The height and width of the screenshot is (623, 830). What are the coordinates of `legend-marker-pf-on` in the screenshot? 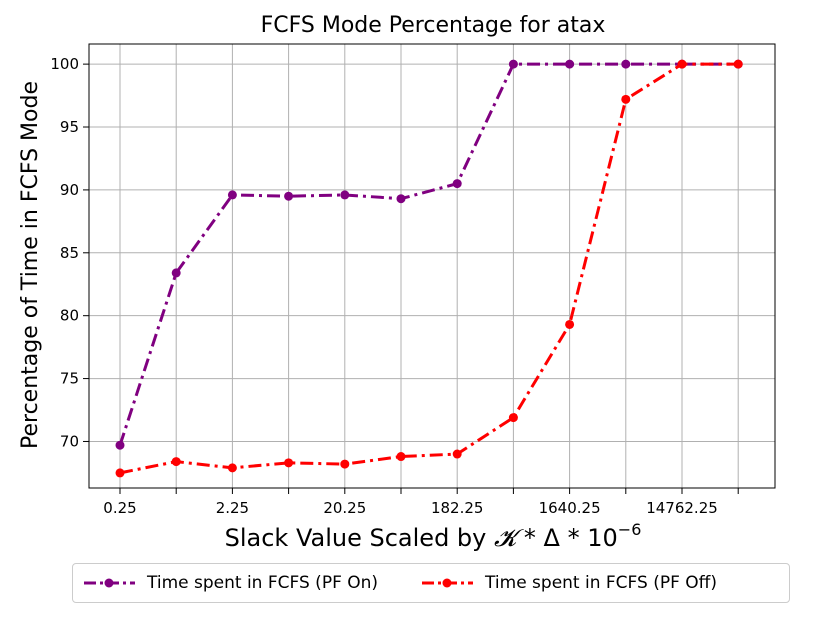 It's located at (109, 583).